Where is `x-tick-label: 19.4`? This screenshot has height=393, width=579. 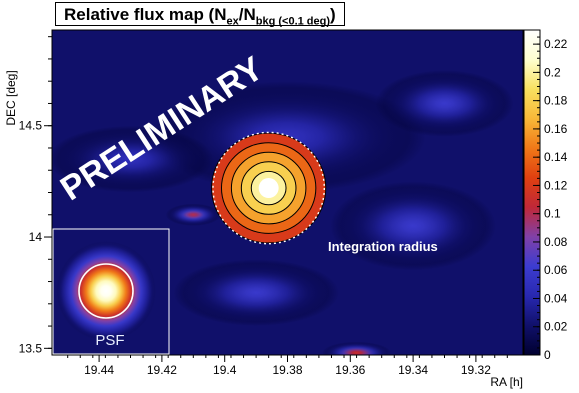 x-tick-label: 19.4 is located at coordinates (225, 370).